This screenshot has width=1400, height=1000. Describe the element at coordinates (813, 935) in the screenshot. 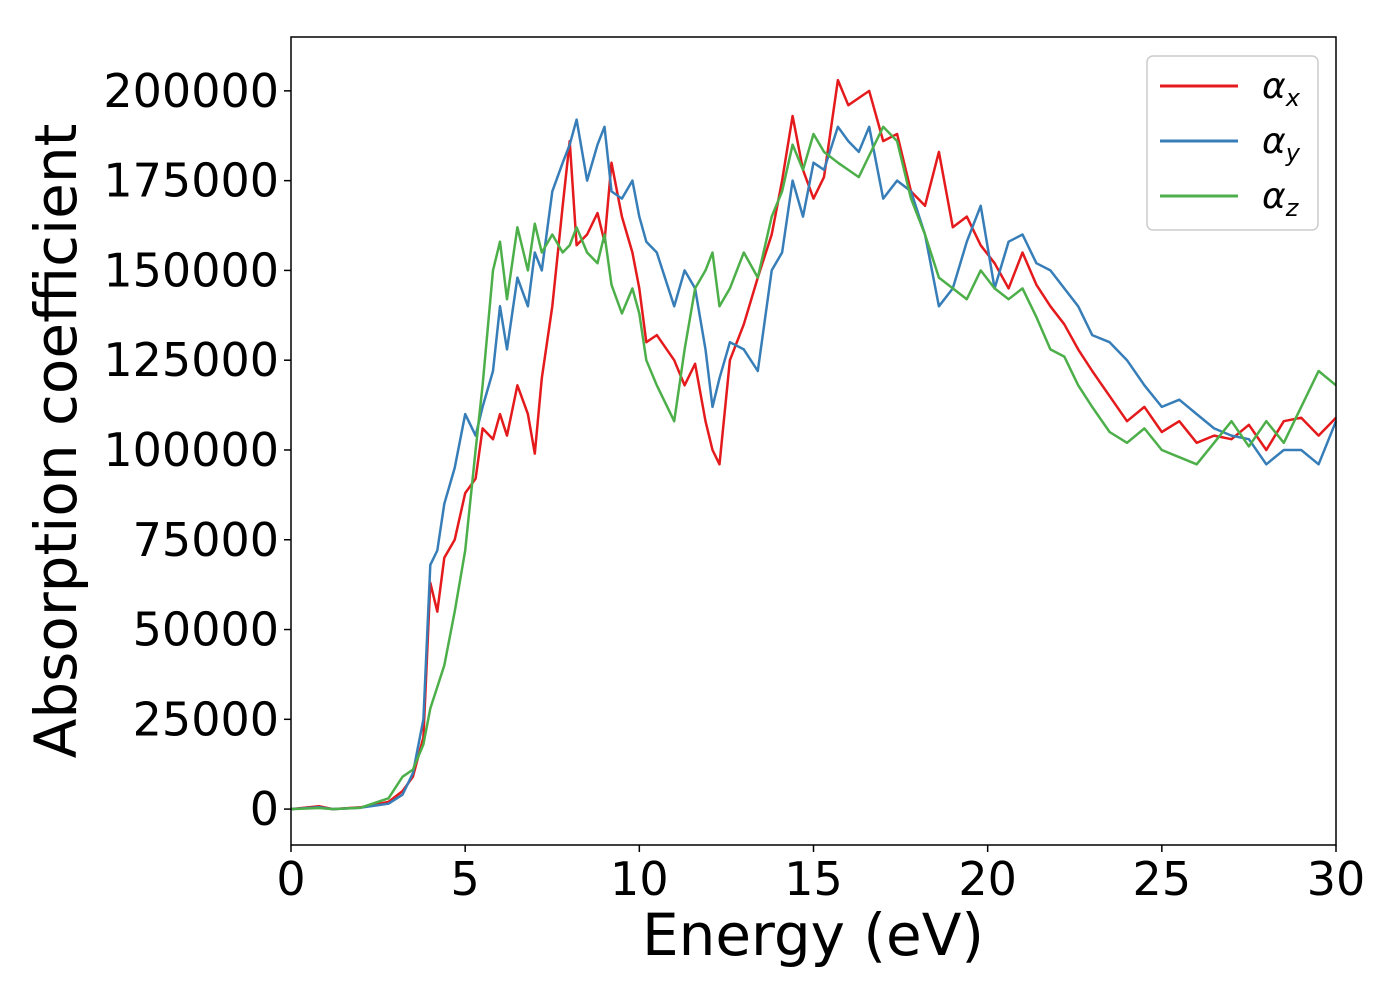

I see `x-axis-label: Energy (eV)` at that location.